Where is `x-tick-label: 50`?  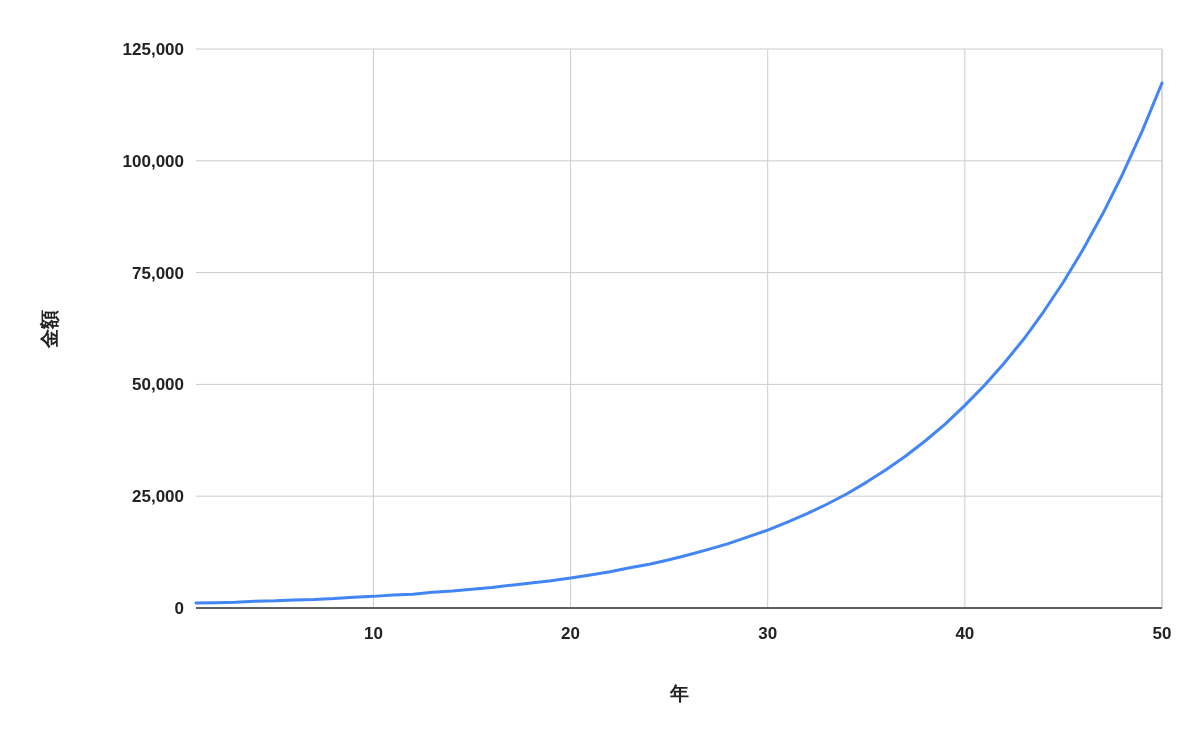 x-tick-label: 50 is located at coordinates (1162, 633).